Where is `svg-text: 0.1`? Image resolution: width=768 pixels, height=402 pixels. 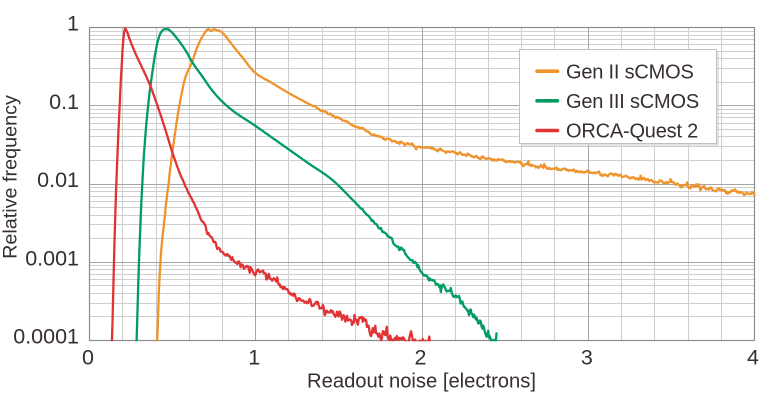 svg-text: 0.1 is located at coordinates (64, 102).